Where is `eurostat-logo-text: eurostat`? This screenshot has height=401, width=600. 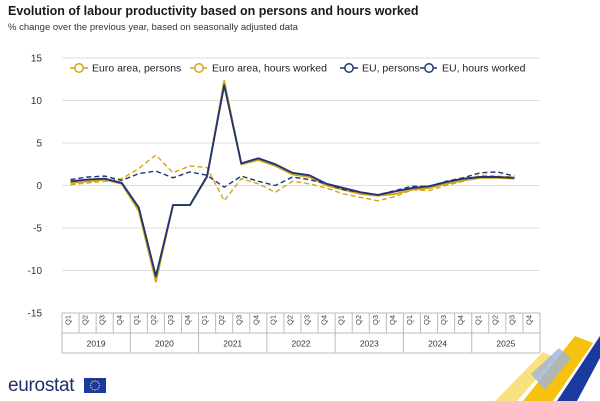
eurostat-logo-text: eurostat is located at coordinates (41, 385).